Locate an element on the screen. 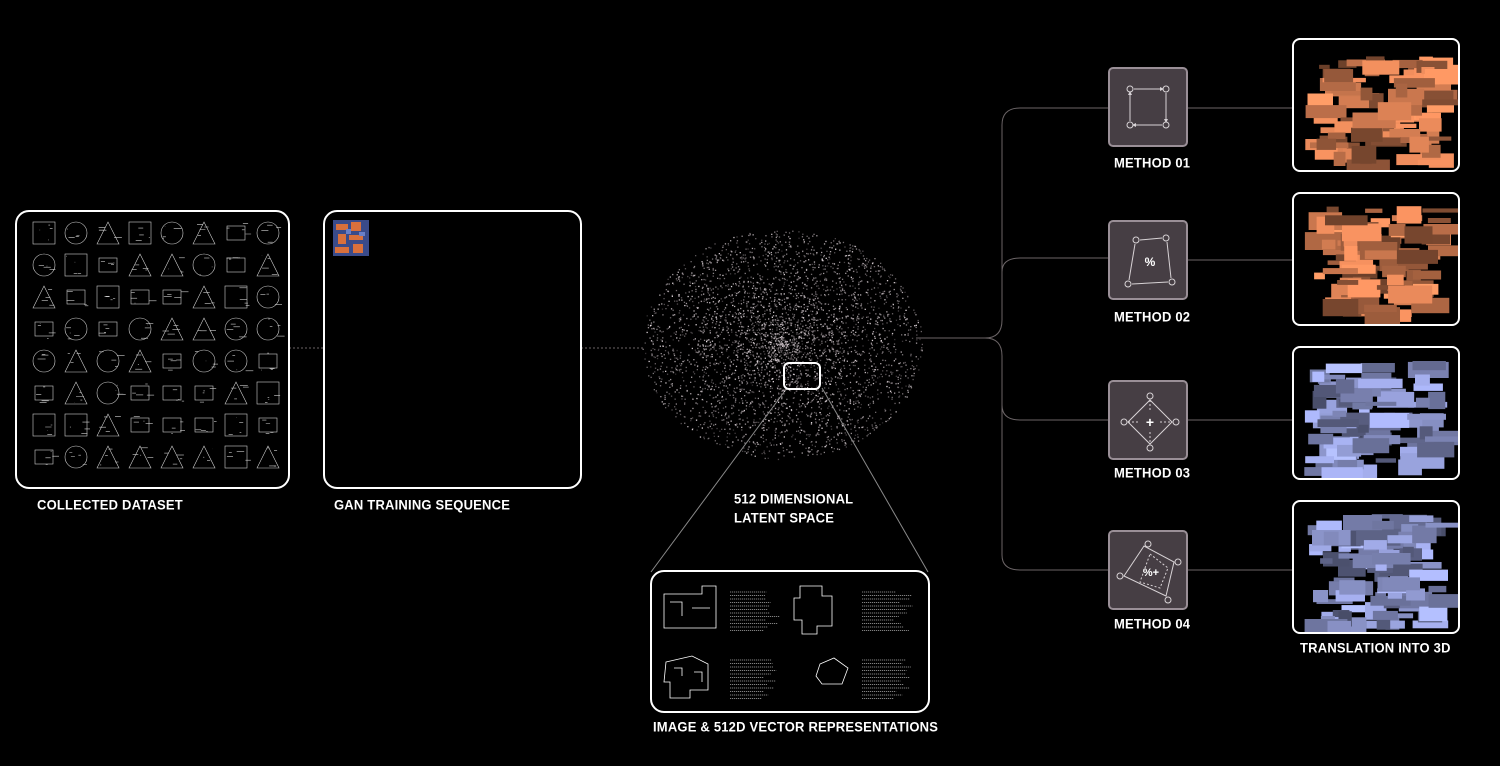  method-02-box: % is located at coordinates (1148, 260).